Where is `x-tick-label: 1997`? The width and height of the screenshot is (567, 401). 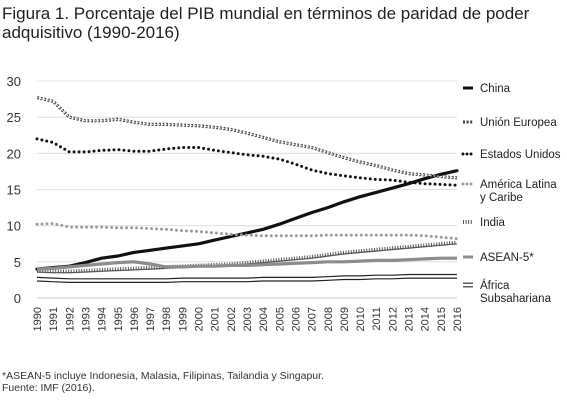
x-tick-label: 1997 is located at coordinates (151, 319).